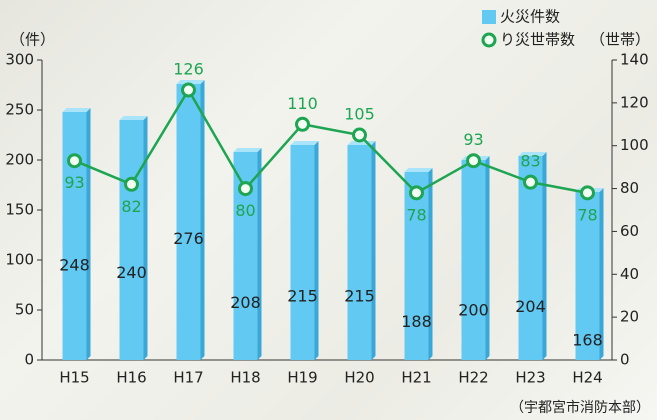 This screenshot has height=420, width=657. I want to click on y-tick-label: 150, so click(19, 210).